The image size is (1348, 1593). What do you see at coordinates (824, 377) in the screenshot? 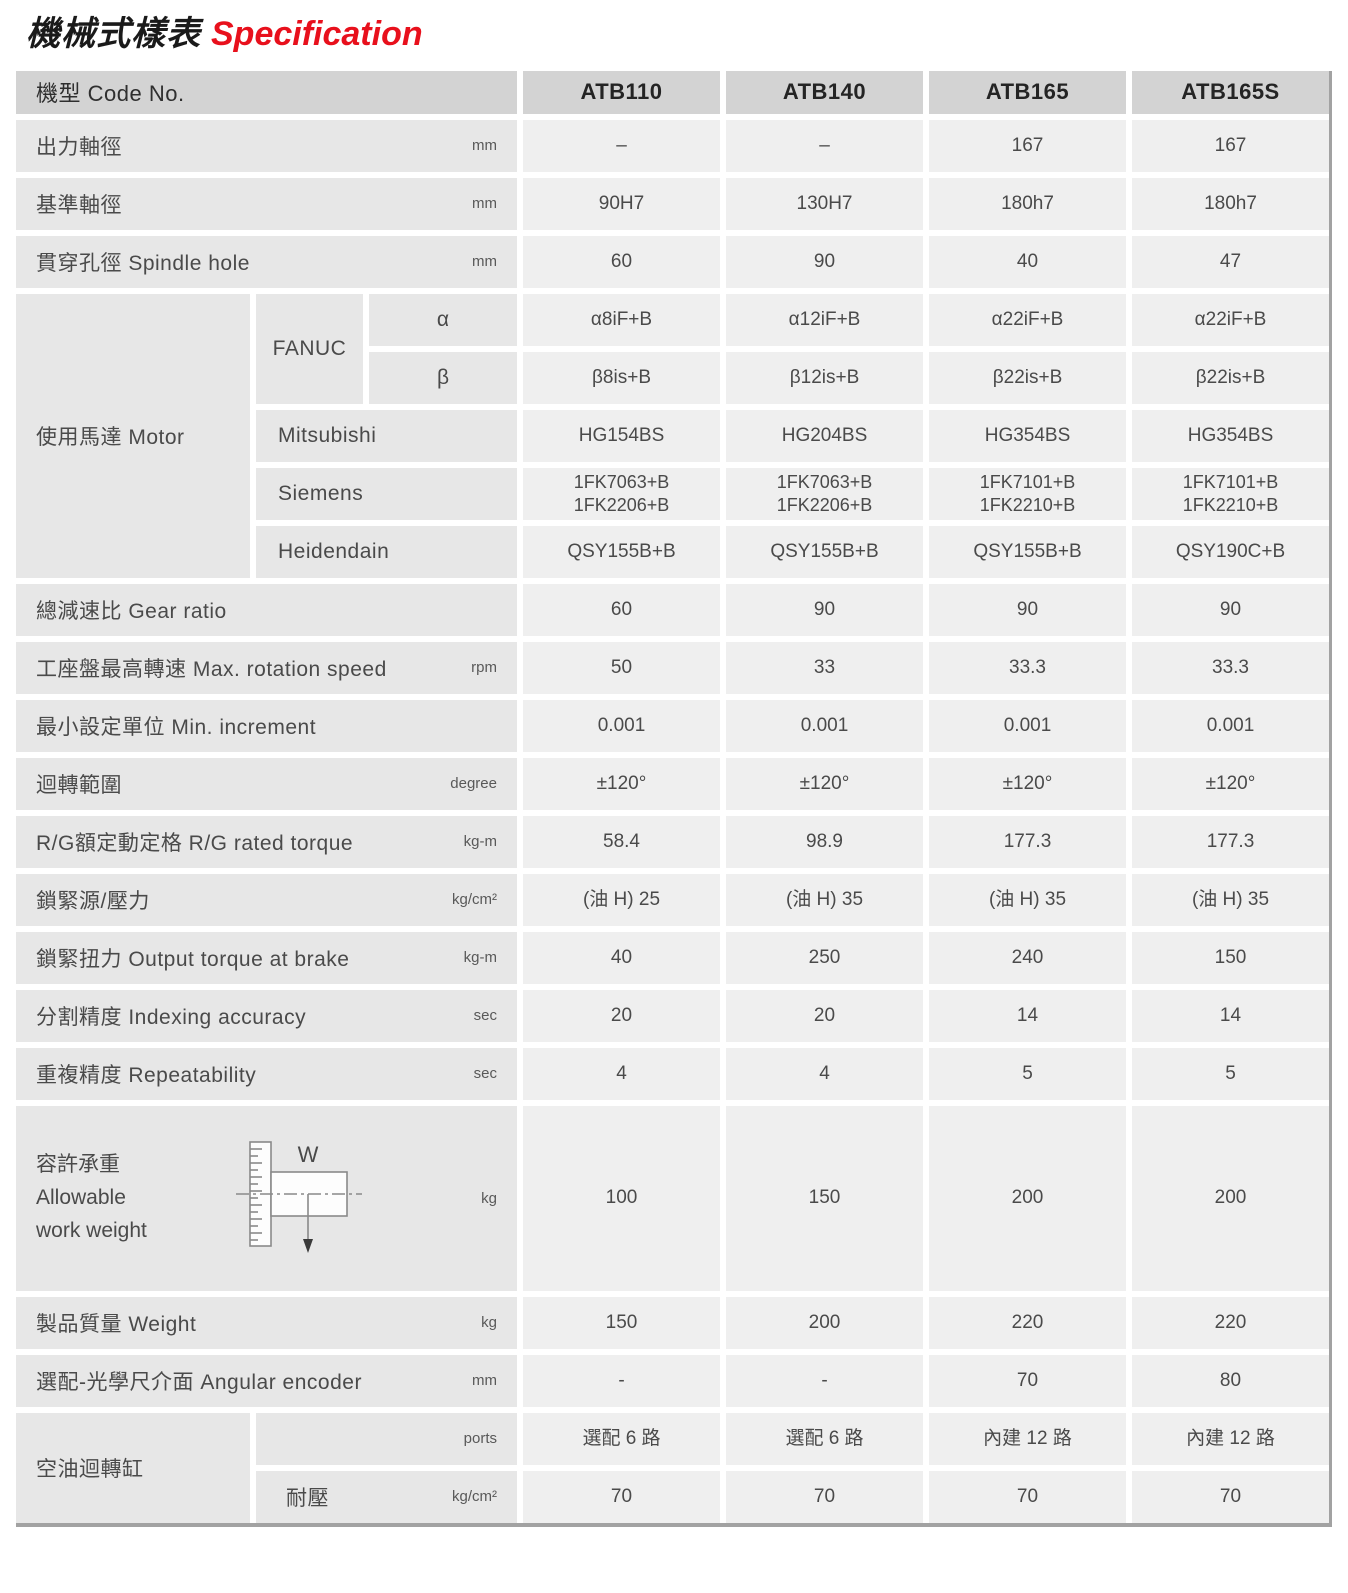
I see `cell-value: β12is+B` at bounding box center [824, 377].